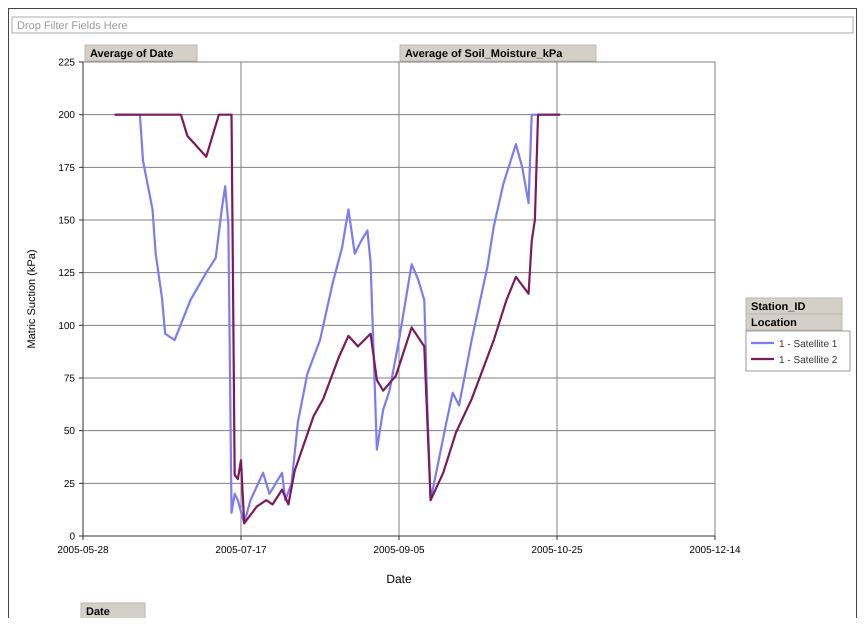 The image size is (865, 626). Describe the element at coordinates (67, 326) in the screenshot. I see `y-tick-label: 100` at that location.